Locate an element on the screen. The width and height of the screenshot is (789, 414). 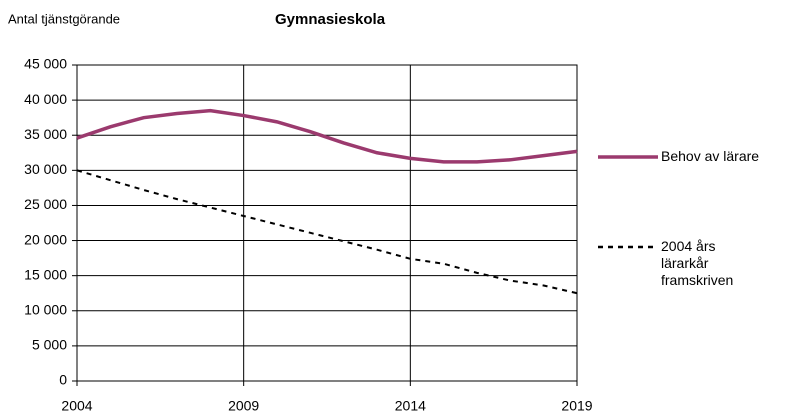
x-tick-label: 2009 is located at coordinates (243, 406).